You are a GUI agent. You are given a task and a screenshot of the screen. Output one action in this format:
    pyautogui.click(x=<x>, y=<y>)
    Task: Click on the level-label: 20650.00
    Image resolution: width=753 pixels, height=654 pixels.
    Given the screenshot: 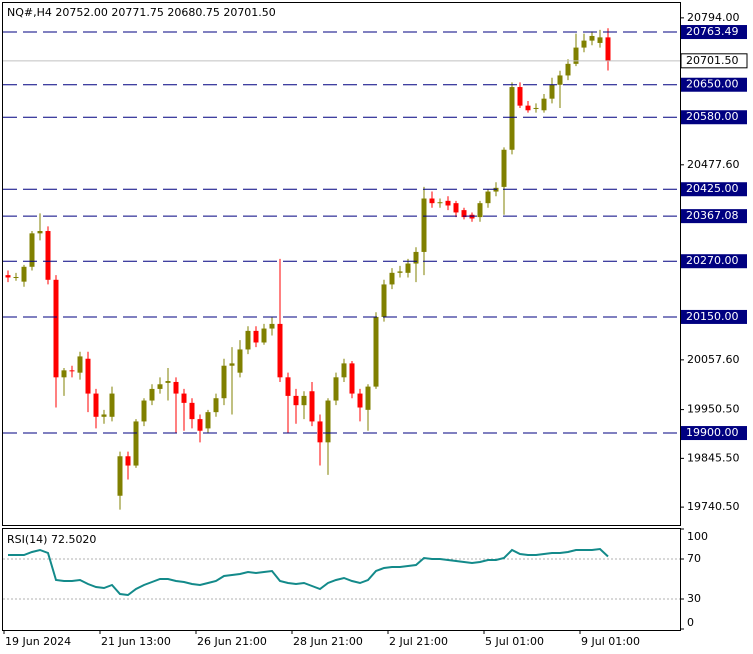 What is the action you would take?
    pyautogui.click(x=712, y=84)
    